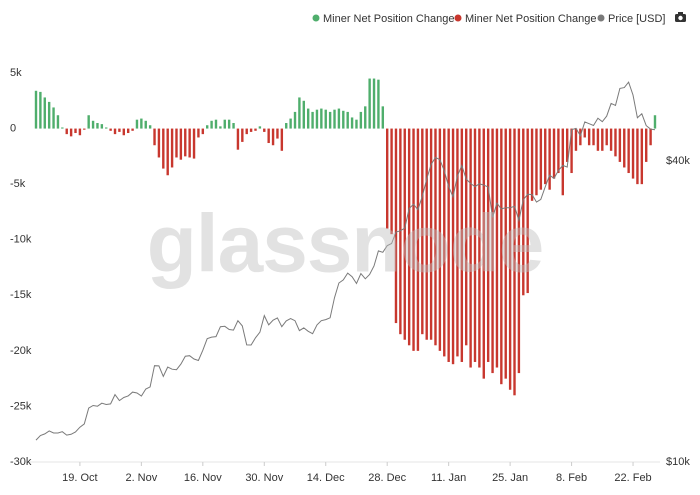  Describe the element at coordinates (21, 406) in the screenshot. I see `y-tick-label: -25k` at that location.